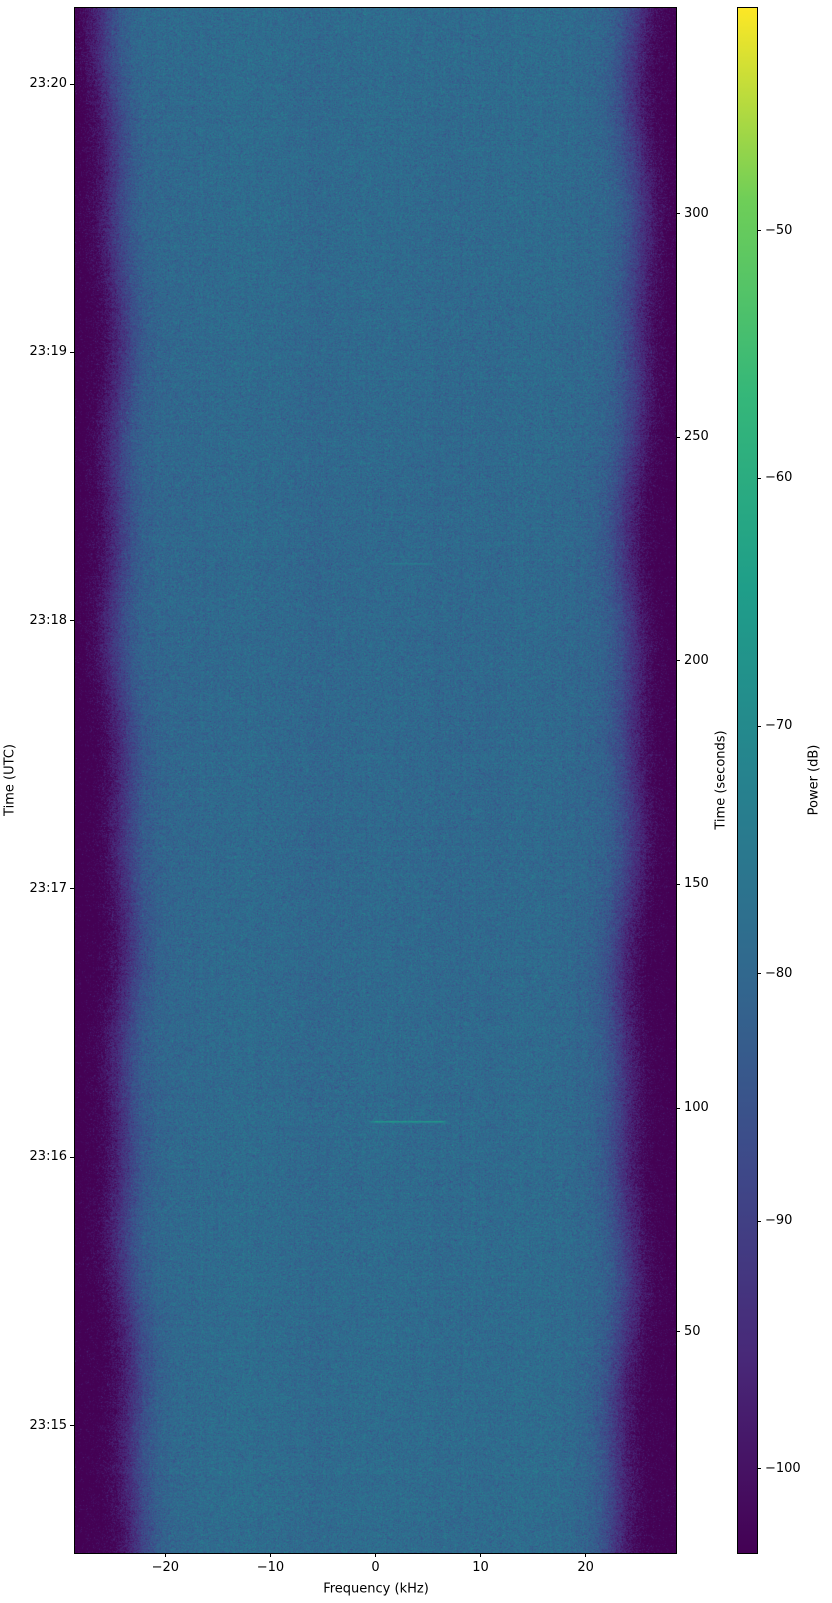 The width and height of the screenshot is (832, 1603). What do you see at coordinates (779, 1221) in the screenshot?
I see `colorbar-tick-label: −90` at bounding box center [779, 1221].